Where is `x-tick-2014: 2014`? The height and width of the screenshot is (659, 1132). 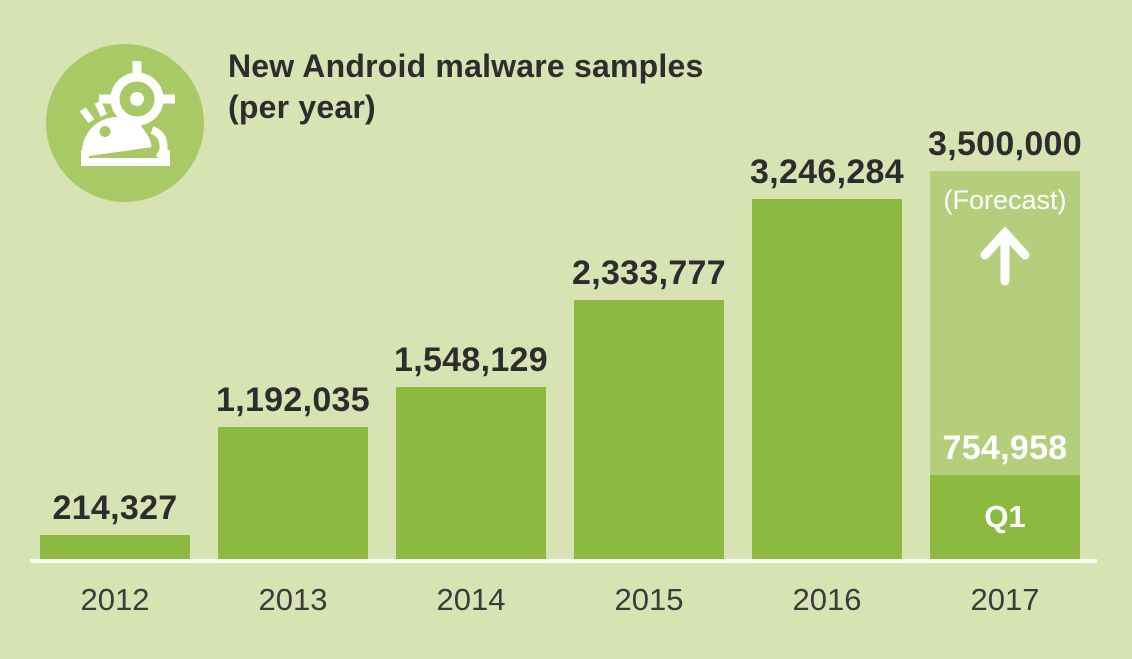 x-tick-2014: 2014 is located at coordinates (471, 599).